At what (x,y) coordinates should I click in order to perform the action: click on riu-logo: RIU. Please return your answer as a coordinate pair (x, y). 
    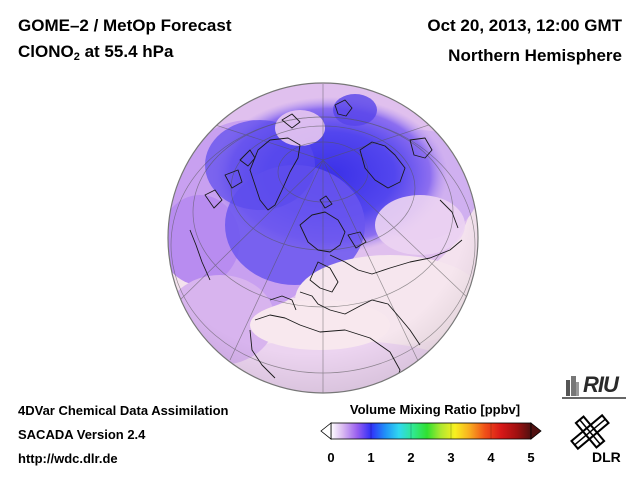
    Looking at the image, I should click on (601, 384).